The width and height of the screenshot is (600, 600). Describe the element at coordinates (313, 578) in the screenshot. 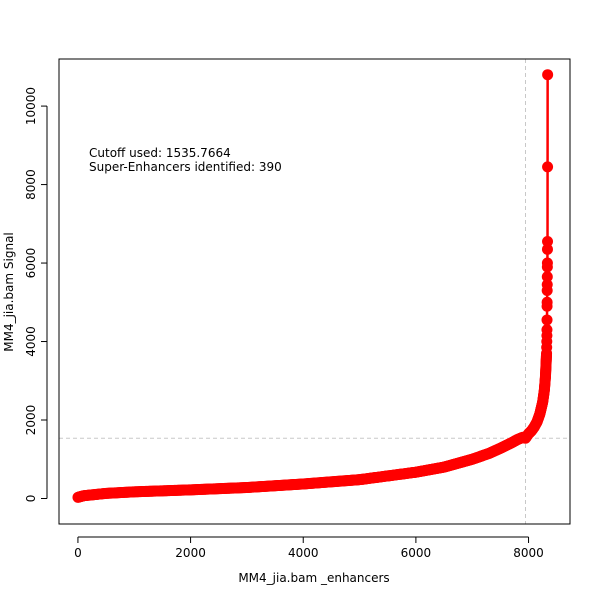

I see `x-axis-label: MM4_jia.bam _enhancers` at that location.